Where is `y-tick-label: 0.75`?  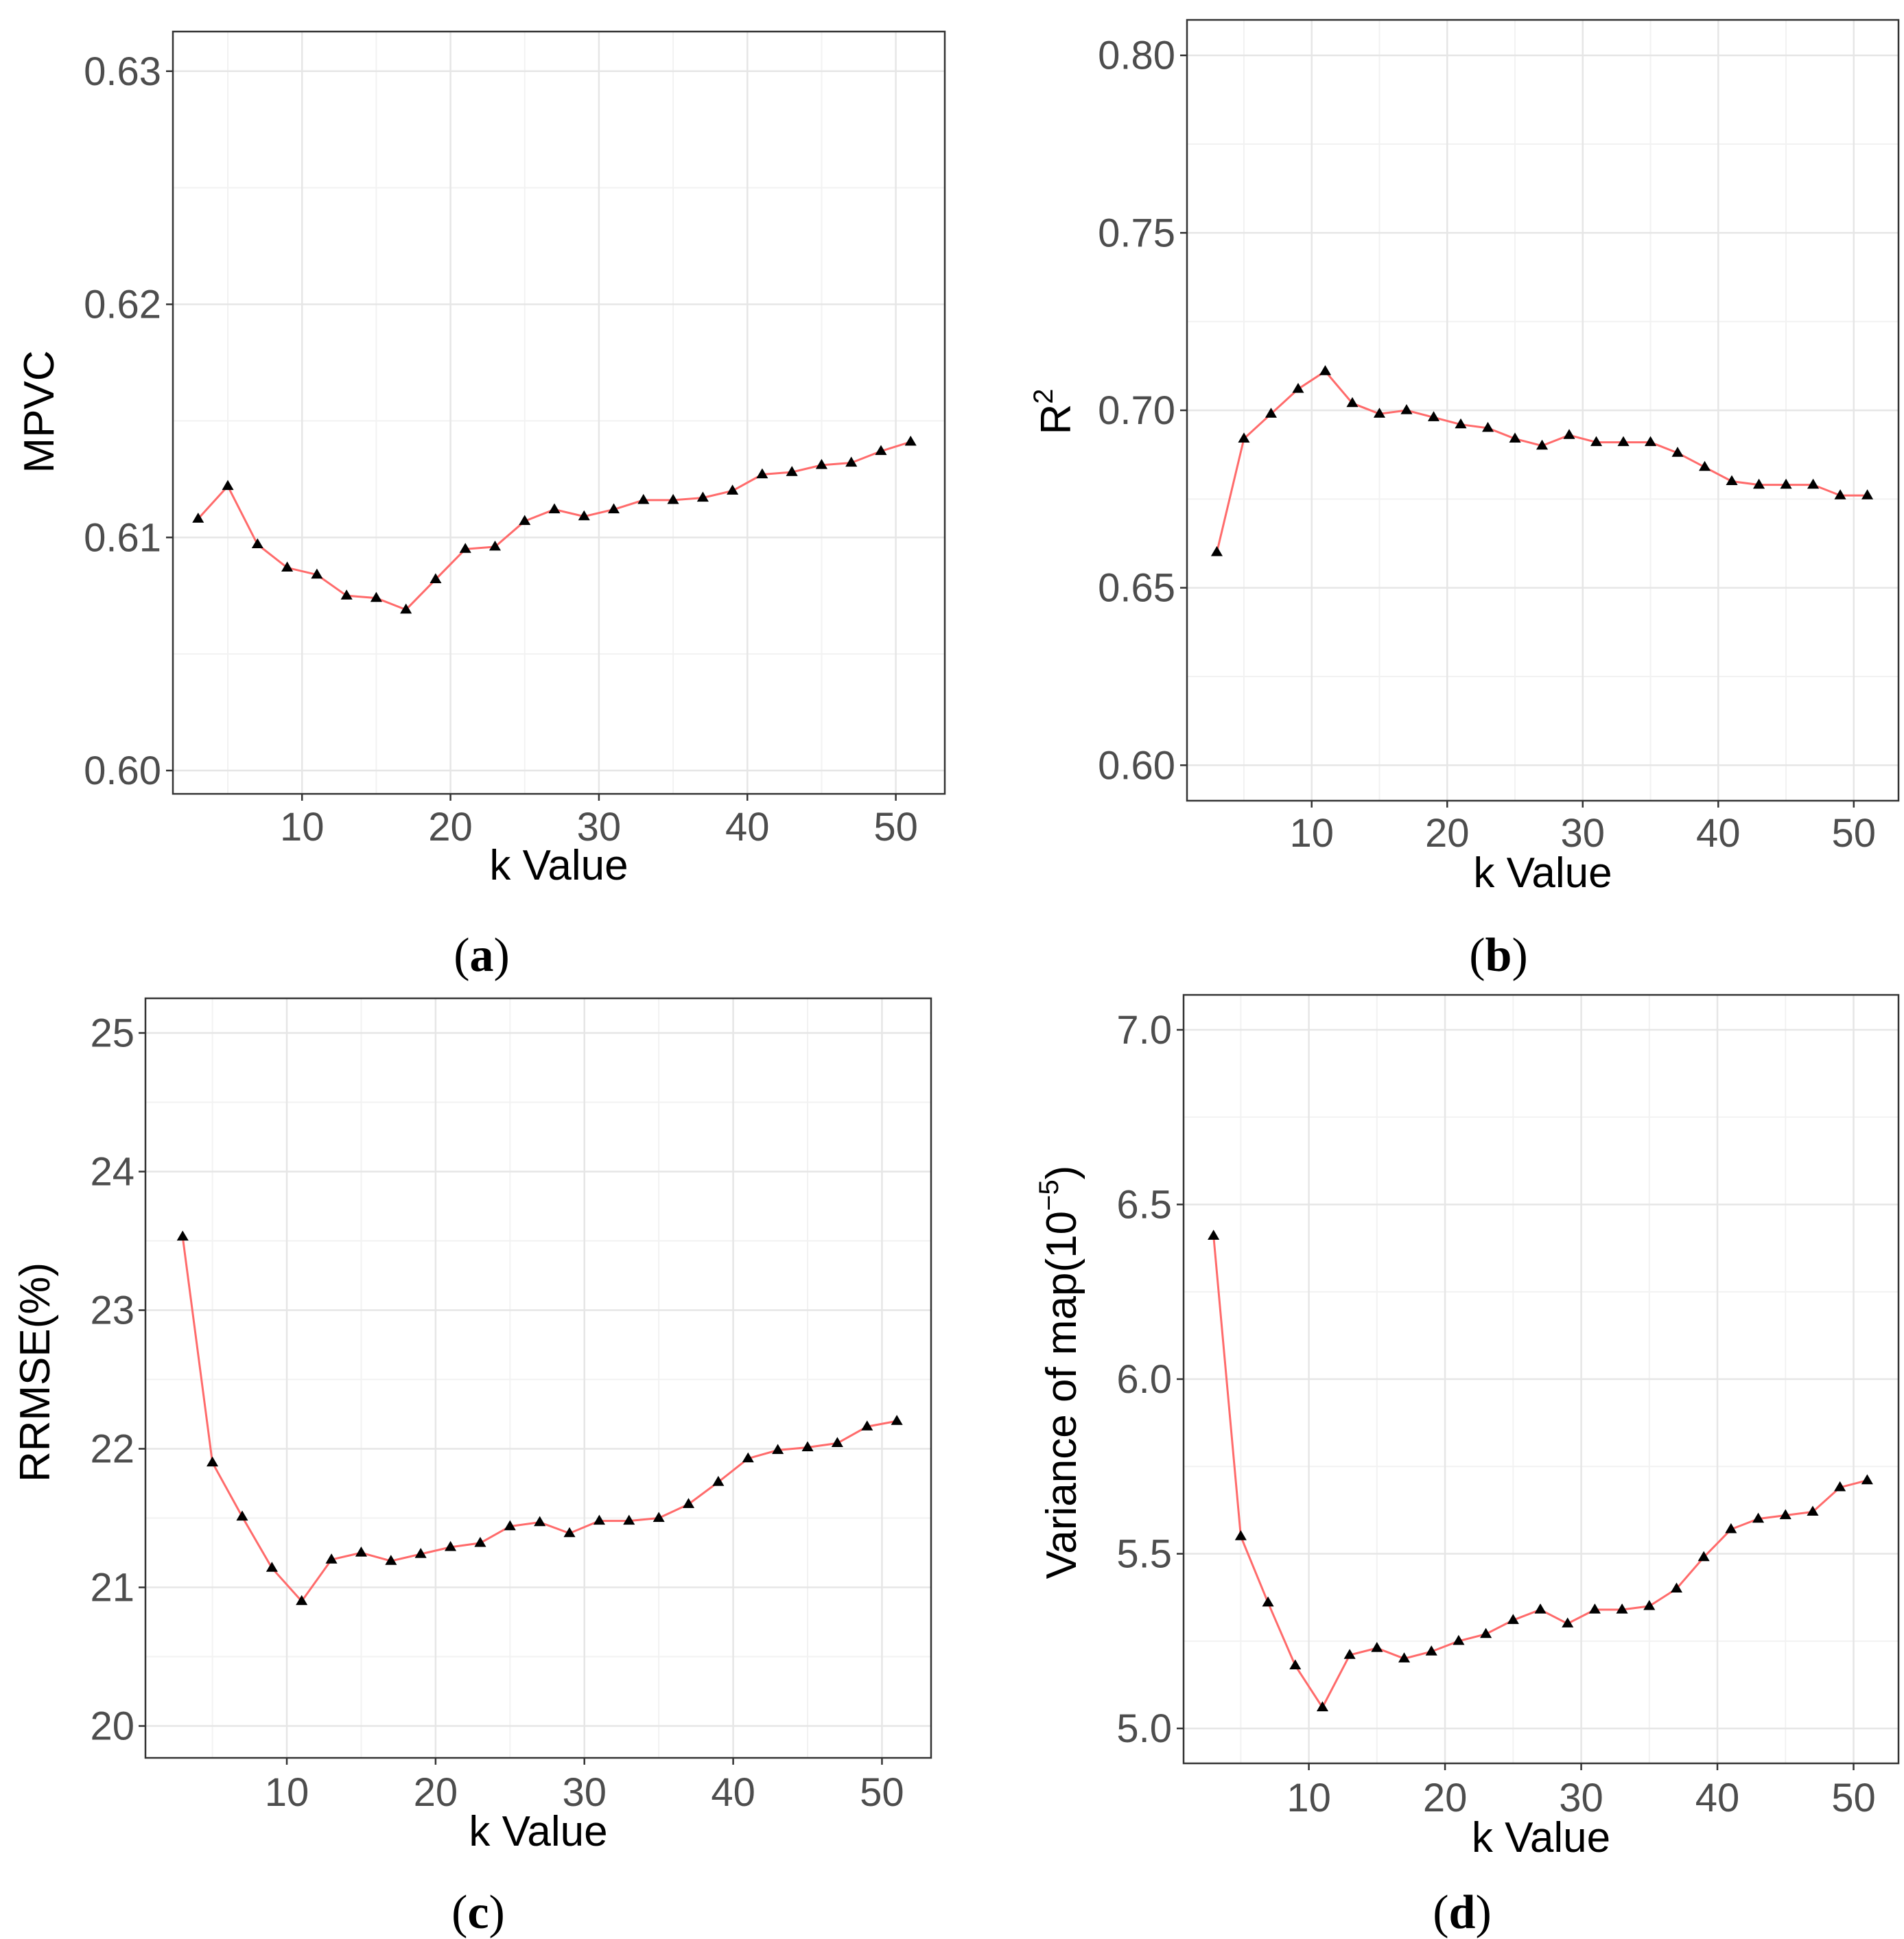
y-tick-label: 0.75 is located at coordinates (1136, 233).